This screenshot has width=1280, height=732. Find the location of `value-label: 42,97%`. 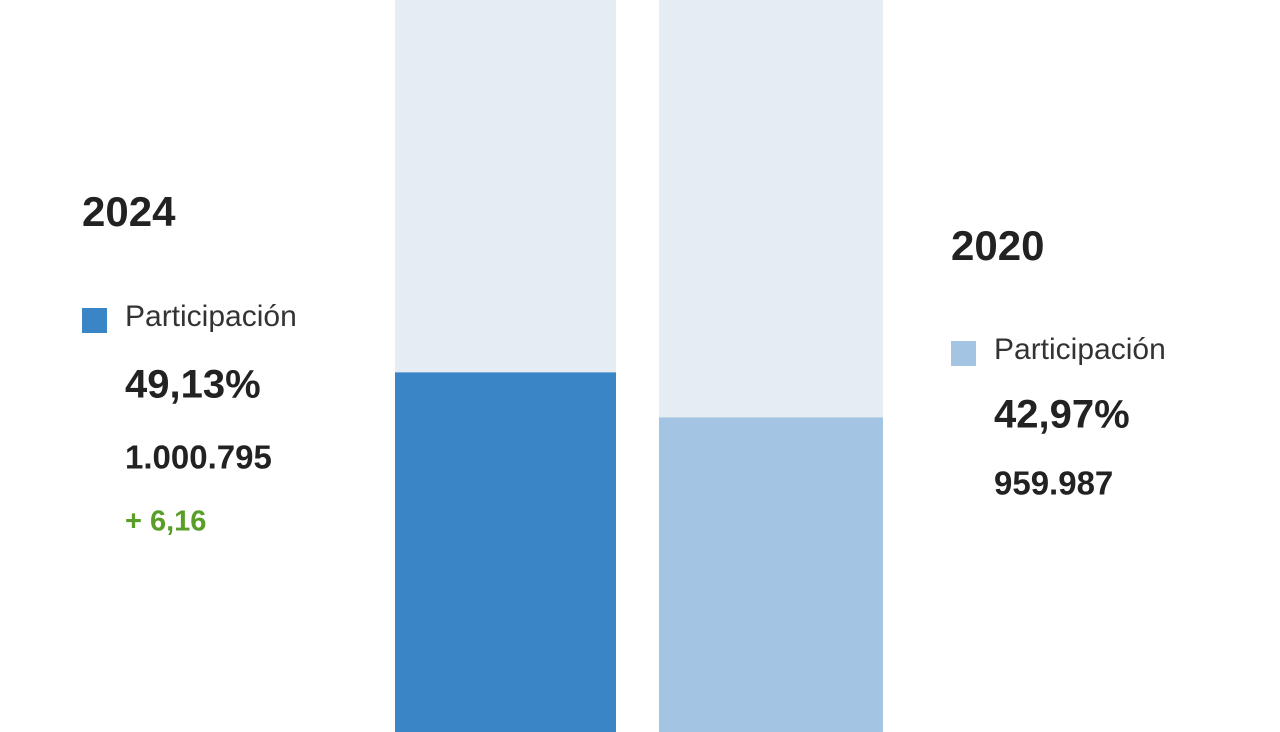

value-label: 42,97% is located at coordinates (1062, 415).